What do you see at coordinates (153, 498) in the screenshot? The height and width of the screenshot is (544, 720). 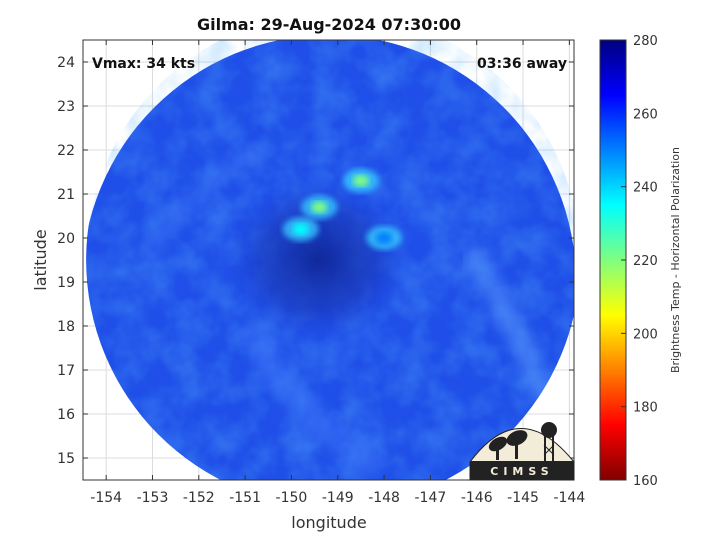 I see `x-tick-label: -153` at bounding box center [153, 498].